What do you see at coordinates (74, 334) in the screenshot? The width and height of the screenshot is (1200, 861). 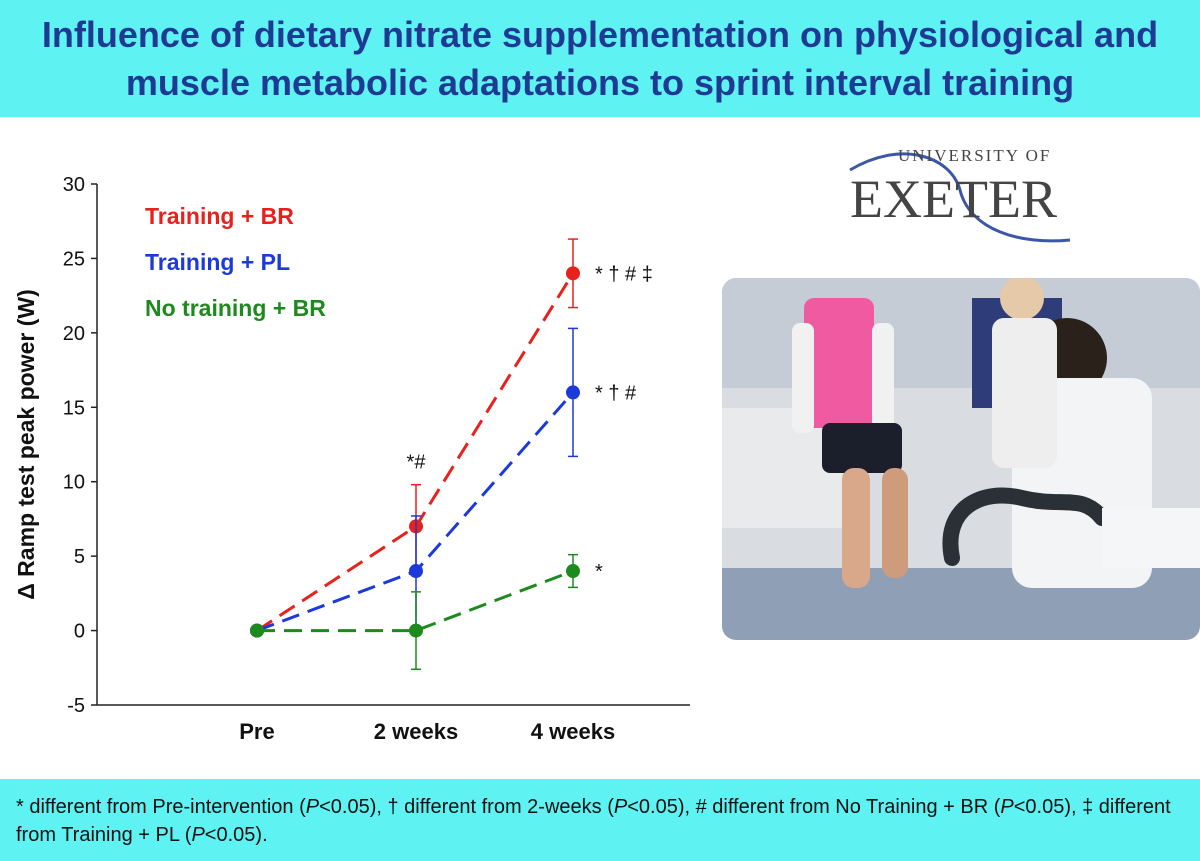 I see `y-tick-label: 20` at bounding box center [74, 334].